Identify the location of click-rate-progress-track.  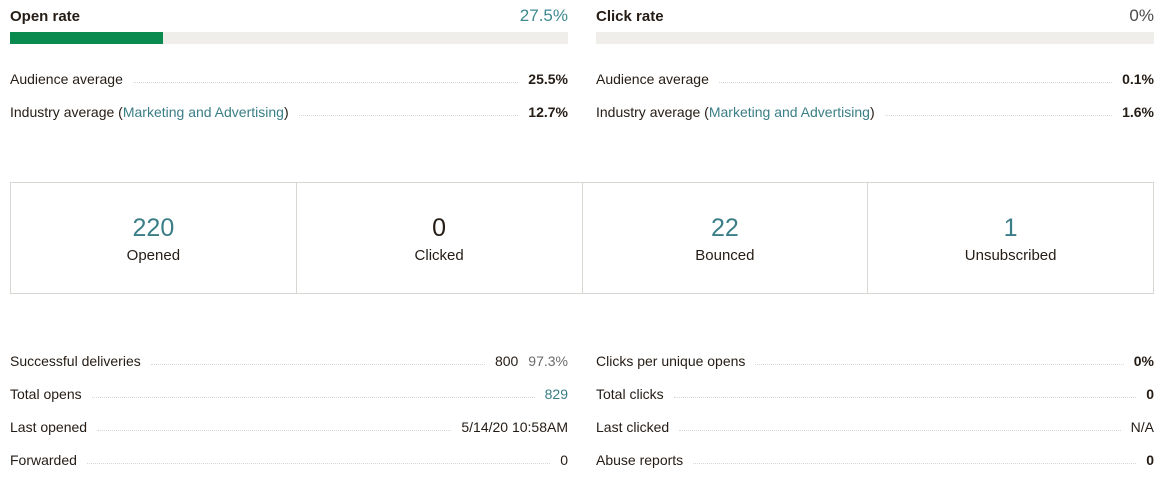
(875, 38).